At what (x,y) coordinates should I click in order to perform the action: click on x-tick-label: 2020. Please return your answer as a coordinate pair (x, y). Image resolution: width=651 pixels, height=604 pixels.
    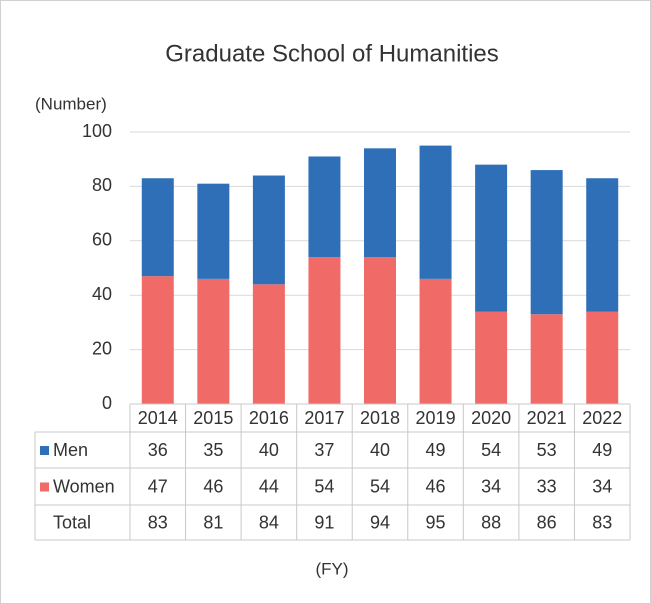
    Looking at the image, I should click on (491, 418).